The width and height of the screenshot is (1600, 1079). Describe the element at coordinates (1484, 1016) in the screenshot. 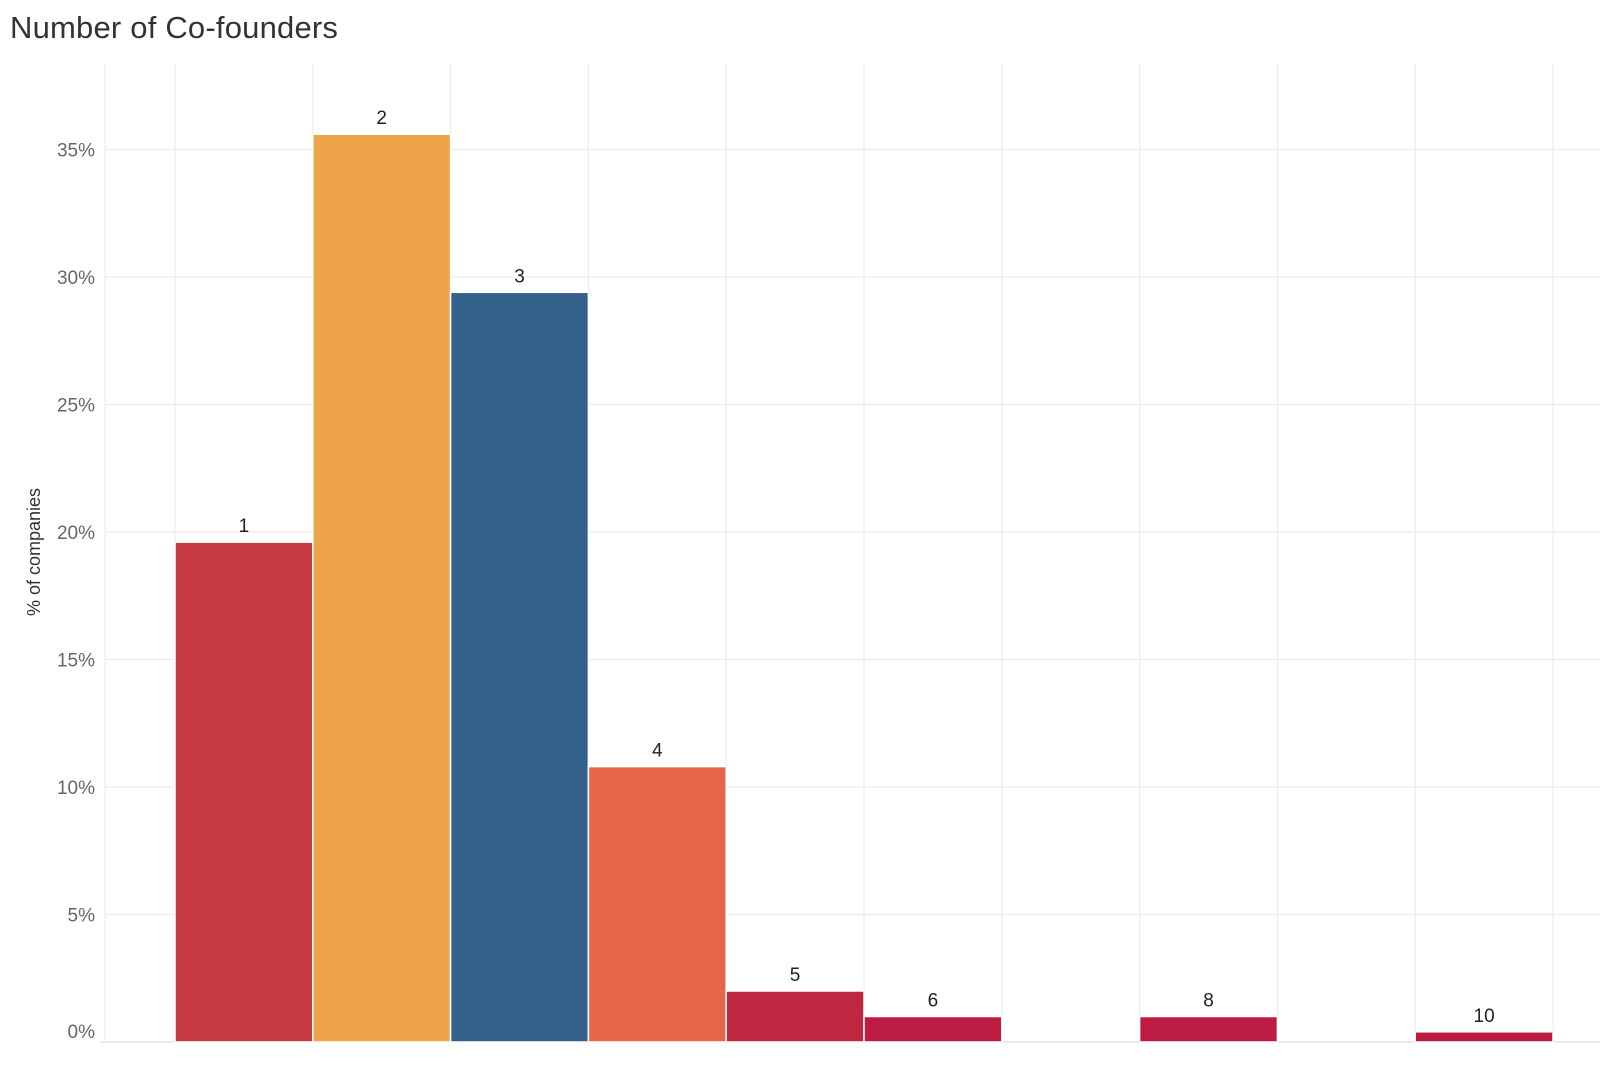

I see `bar-label-10: 10` at that location.